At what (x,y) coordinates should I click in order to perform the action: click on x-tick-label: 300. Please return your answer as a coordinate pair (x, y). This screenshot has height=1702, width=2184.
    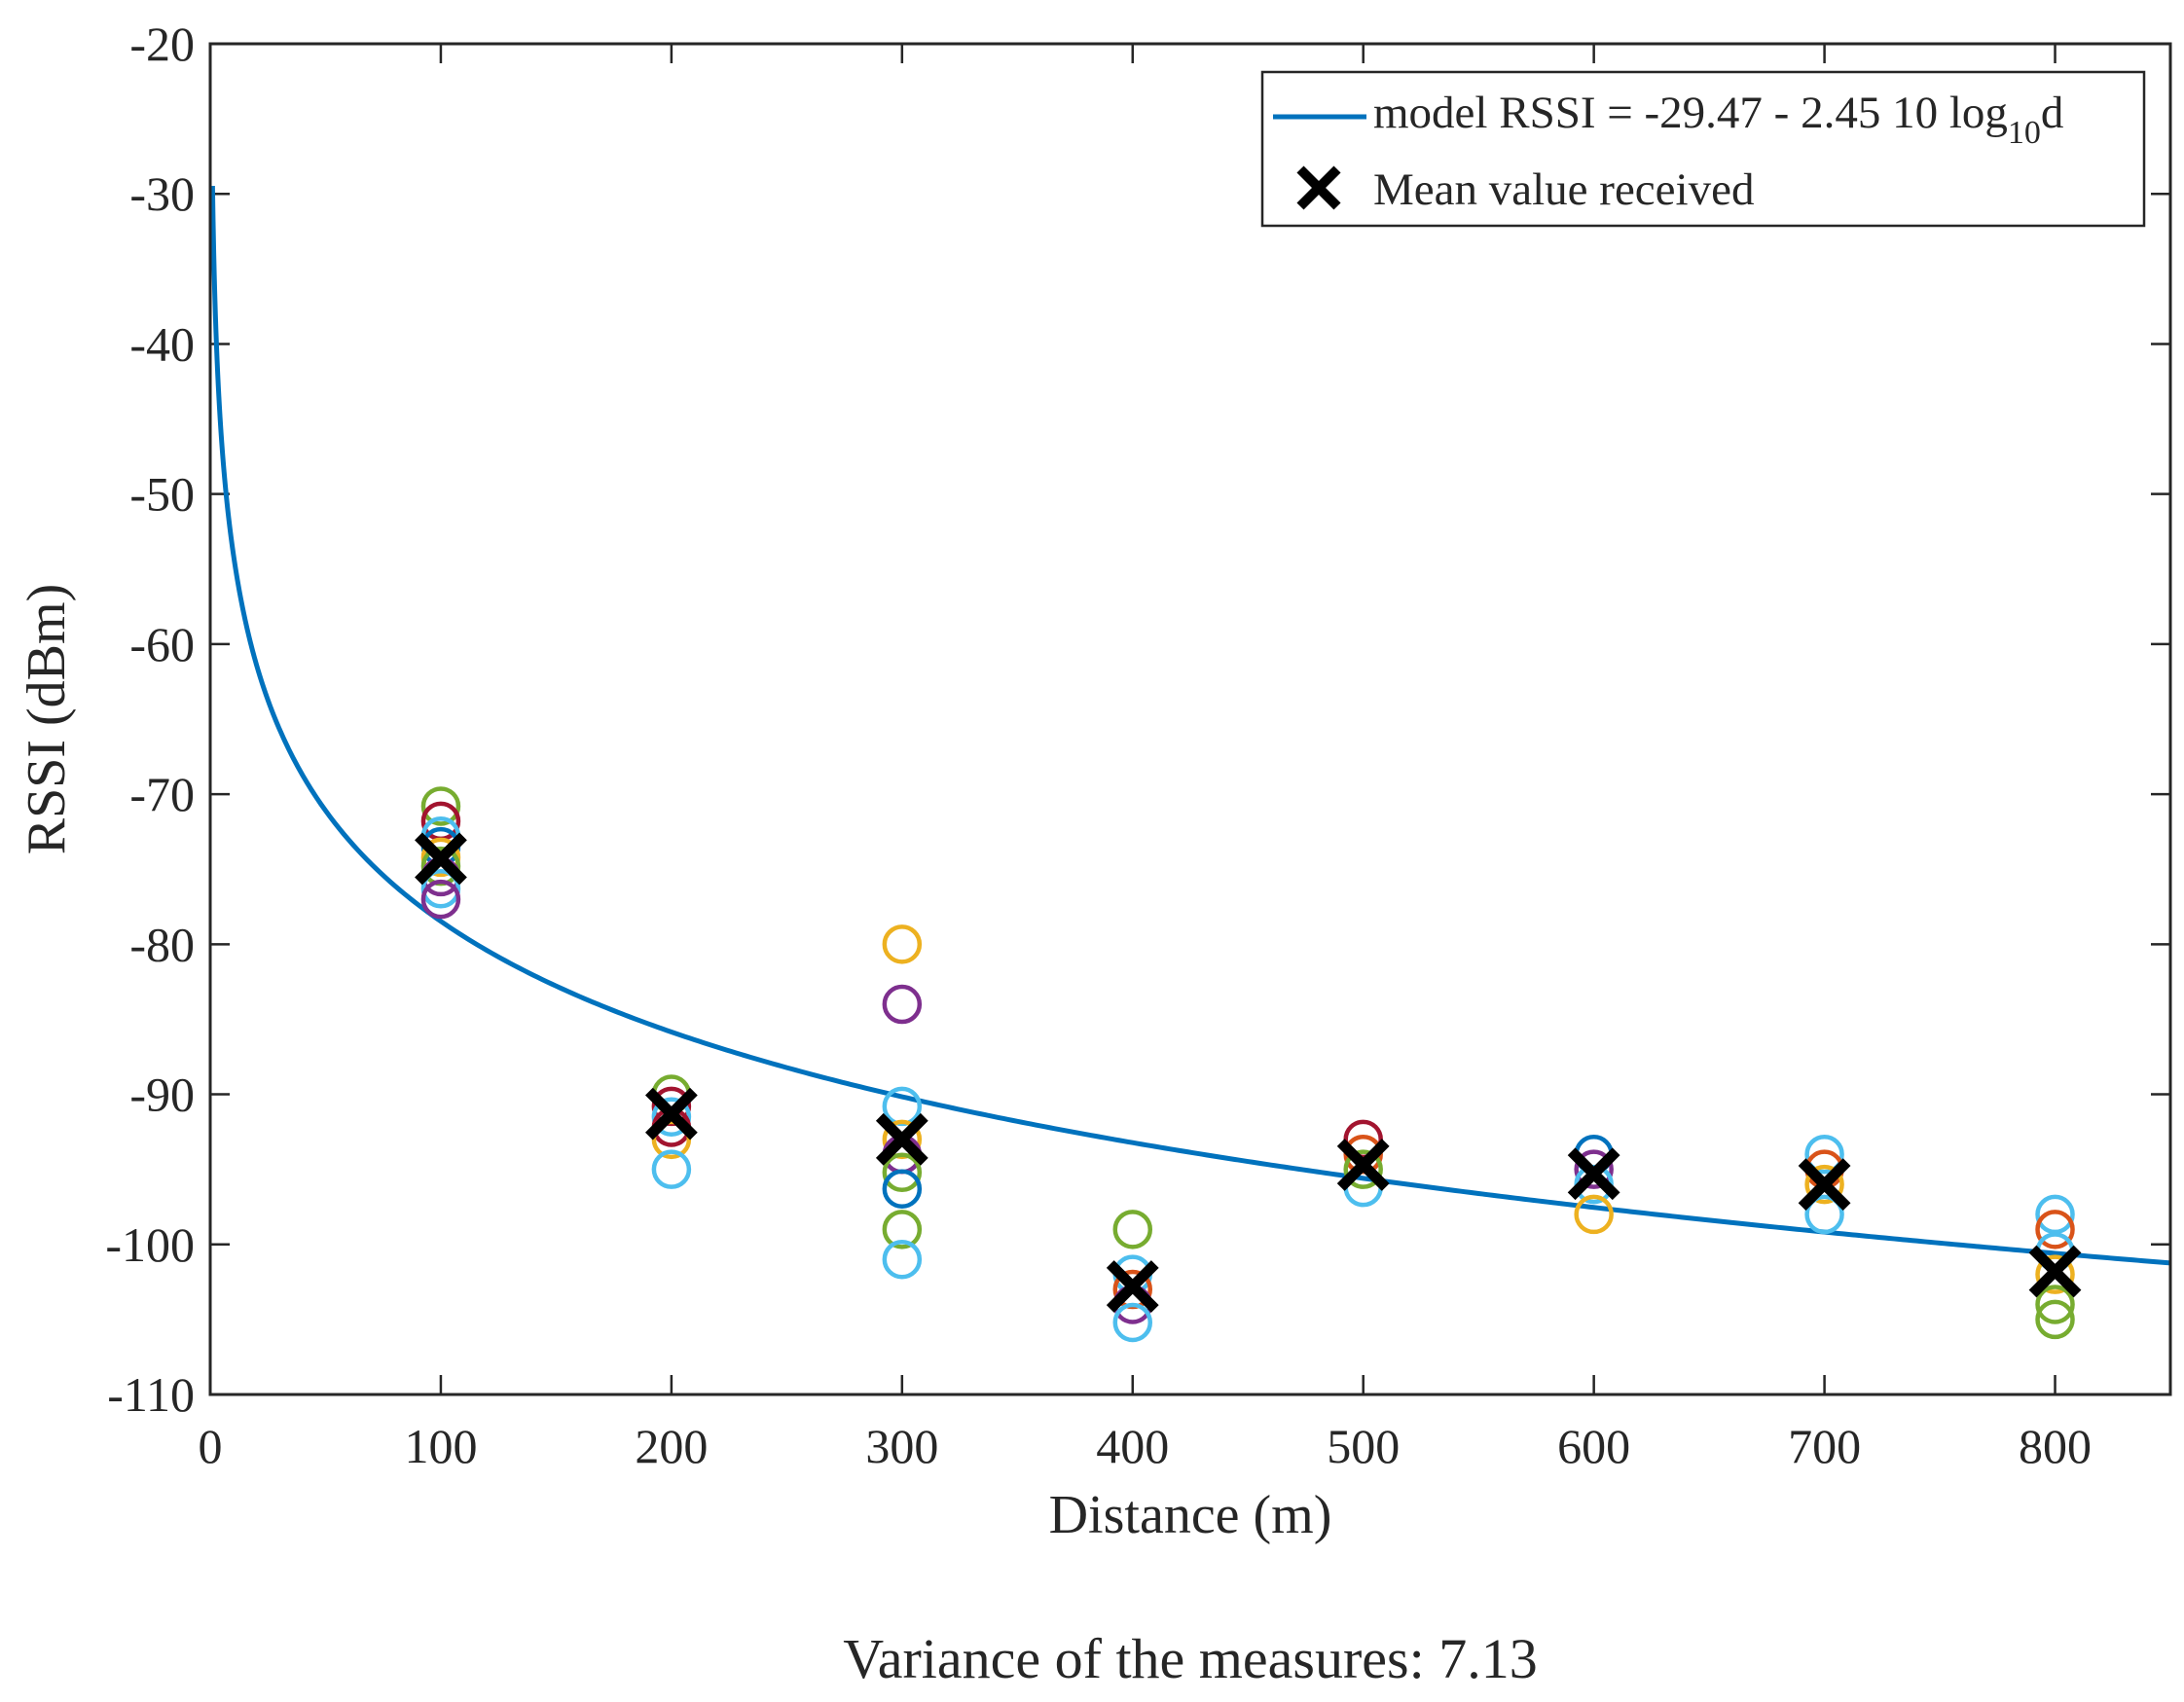
    Looking at the image, I should click on (901, 1446).